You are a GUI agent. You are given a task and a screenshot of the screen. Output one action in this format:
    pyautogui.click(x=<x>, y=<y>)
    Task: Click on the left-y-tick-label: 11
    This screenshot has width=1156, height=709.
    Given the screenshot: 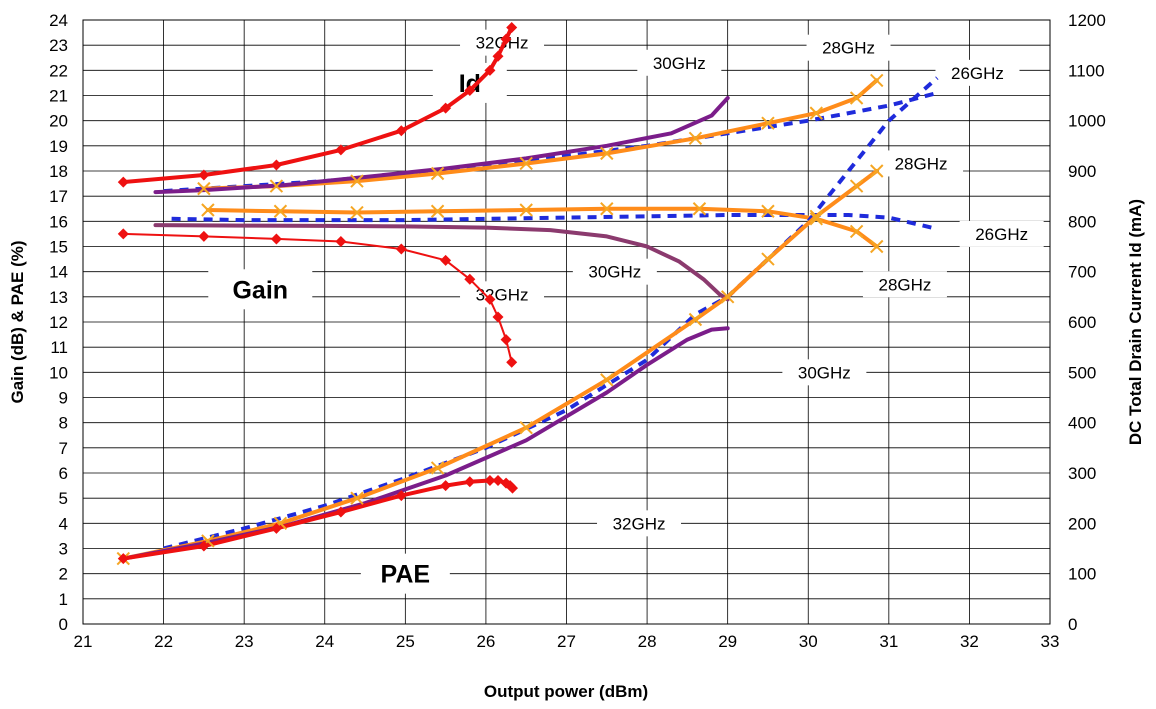 What is the action you would take?
    pyautogui.click(x=59, y=347)
    